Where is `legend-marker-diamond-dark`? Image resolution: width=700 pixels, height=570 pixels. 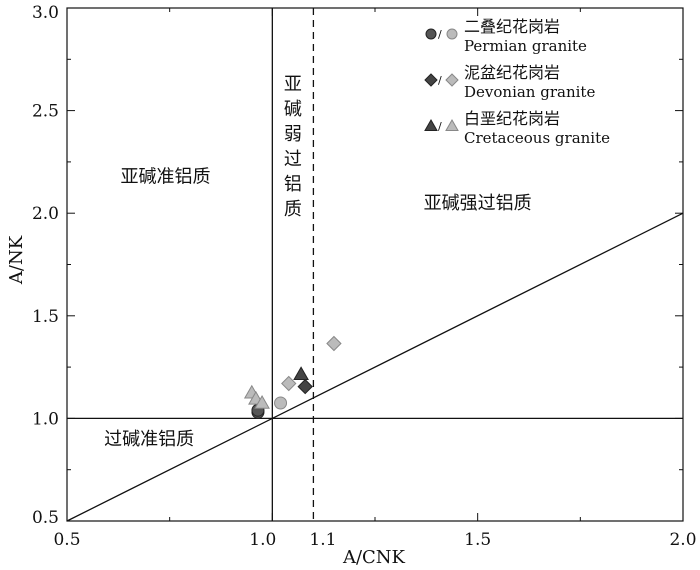
legend-marker-diamond-dark is located at coordinates (431, 80).